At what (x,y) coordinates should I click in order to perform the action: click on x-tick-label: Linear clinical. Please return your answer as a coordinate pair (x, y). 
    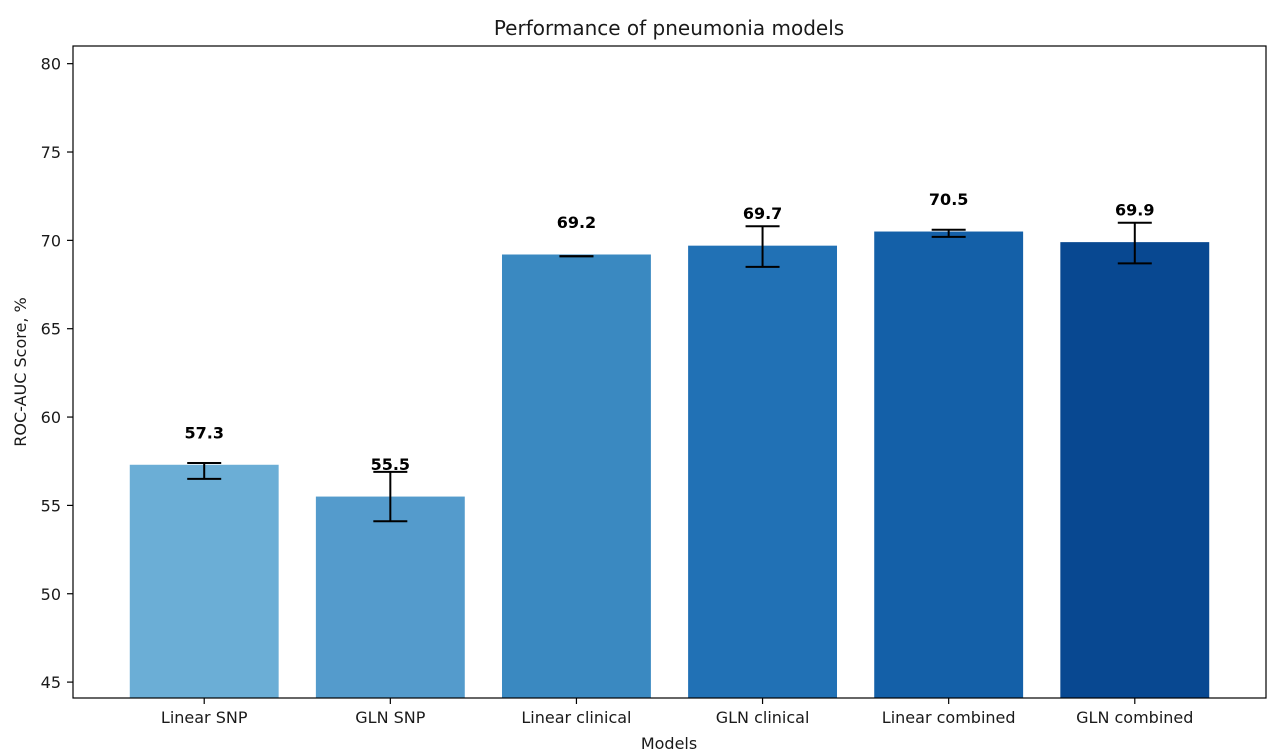
    Looking at the image, I should click on (576, 717).